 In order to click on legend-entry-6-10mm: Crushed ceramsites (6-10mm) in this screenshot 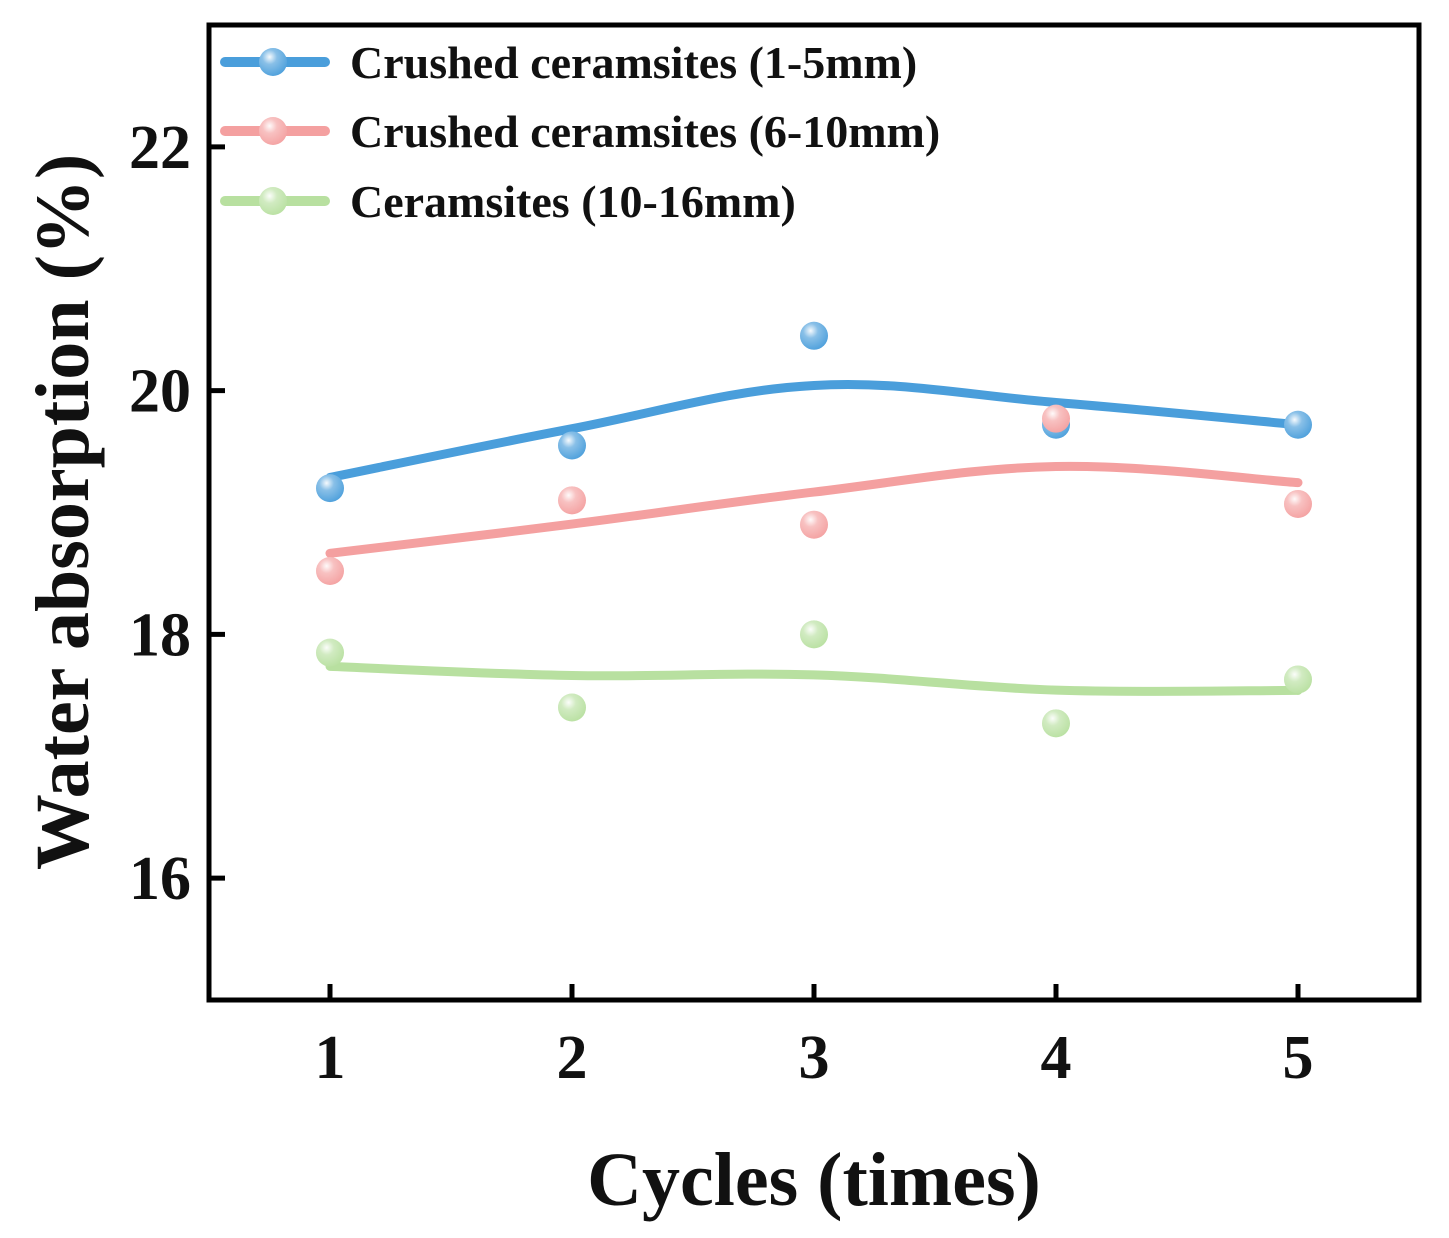, I will do `click(580, 131)`.